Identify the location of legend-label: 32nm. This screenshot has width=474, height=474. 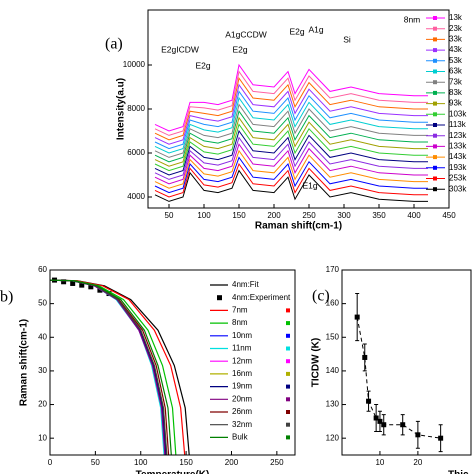
(242, 424).